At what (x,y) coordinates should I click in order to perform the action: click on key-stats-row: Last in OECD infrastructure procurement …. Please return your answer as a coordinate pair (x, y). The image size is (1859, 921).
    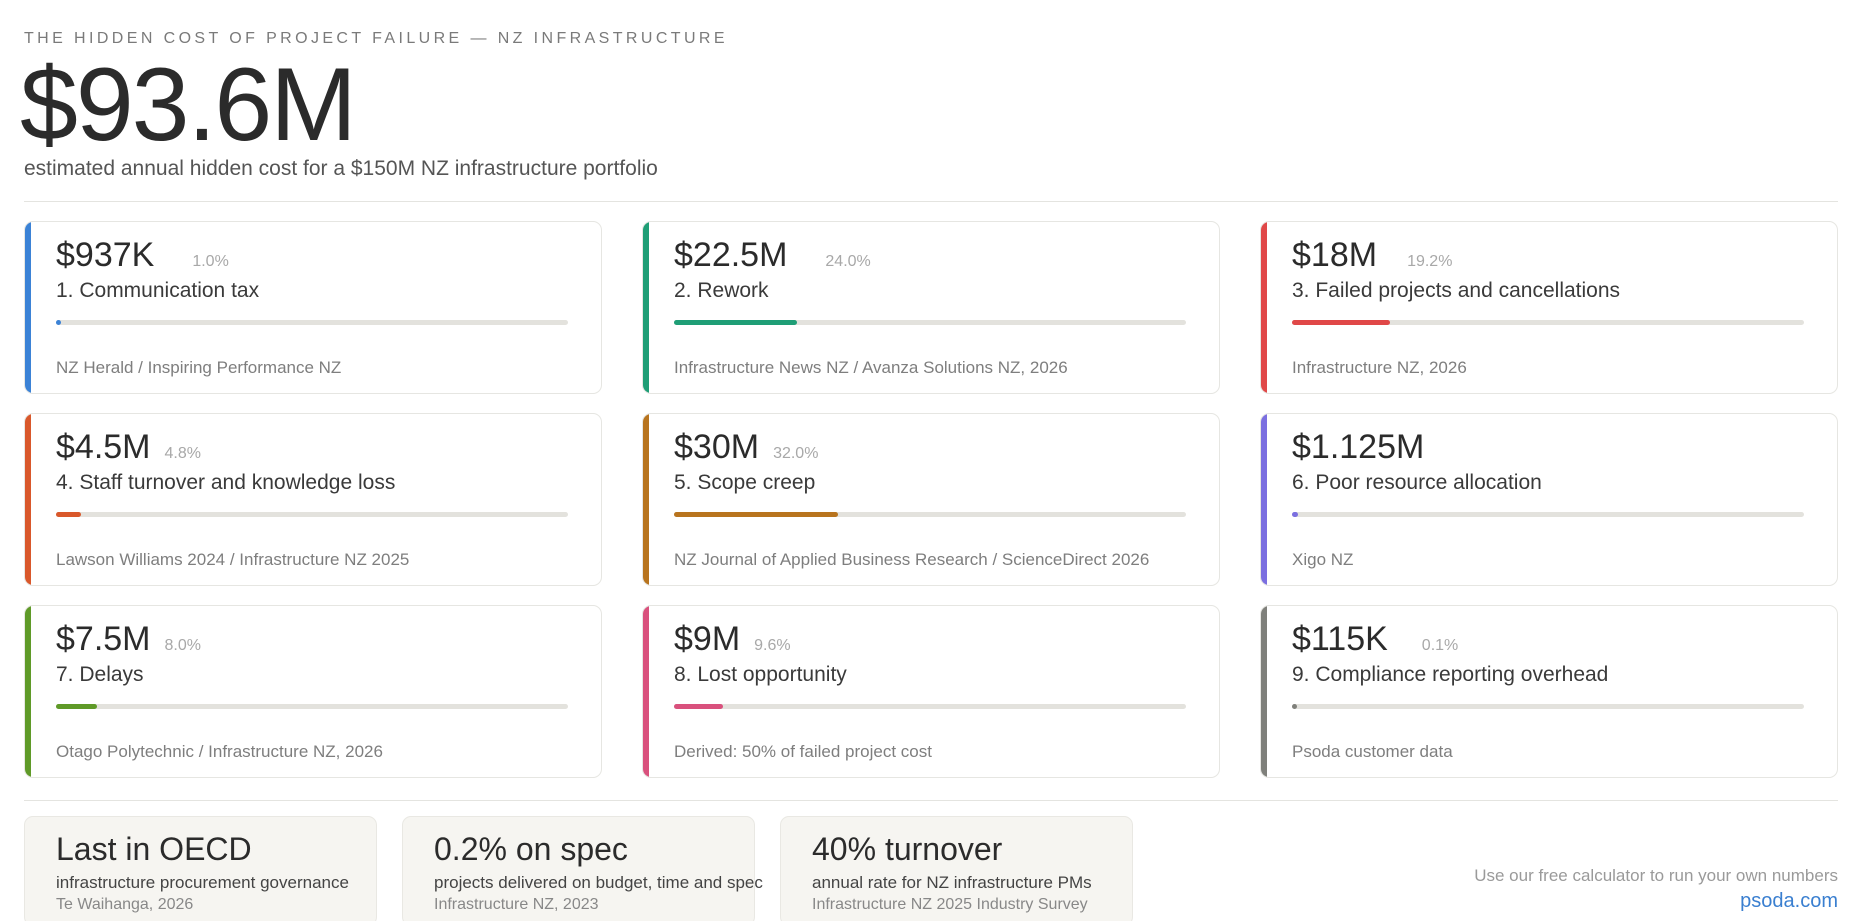
    Looking at the image, I should click on (578, 868).